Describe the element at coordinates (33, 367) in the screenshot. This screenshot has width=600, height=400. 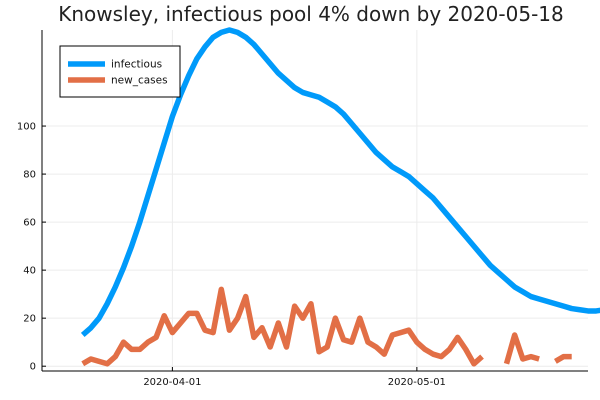
I see `y-tick-label: 0` at that location.